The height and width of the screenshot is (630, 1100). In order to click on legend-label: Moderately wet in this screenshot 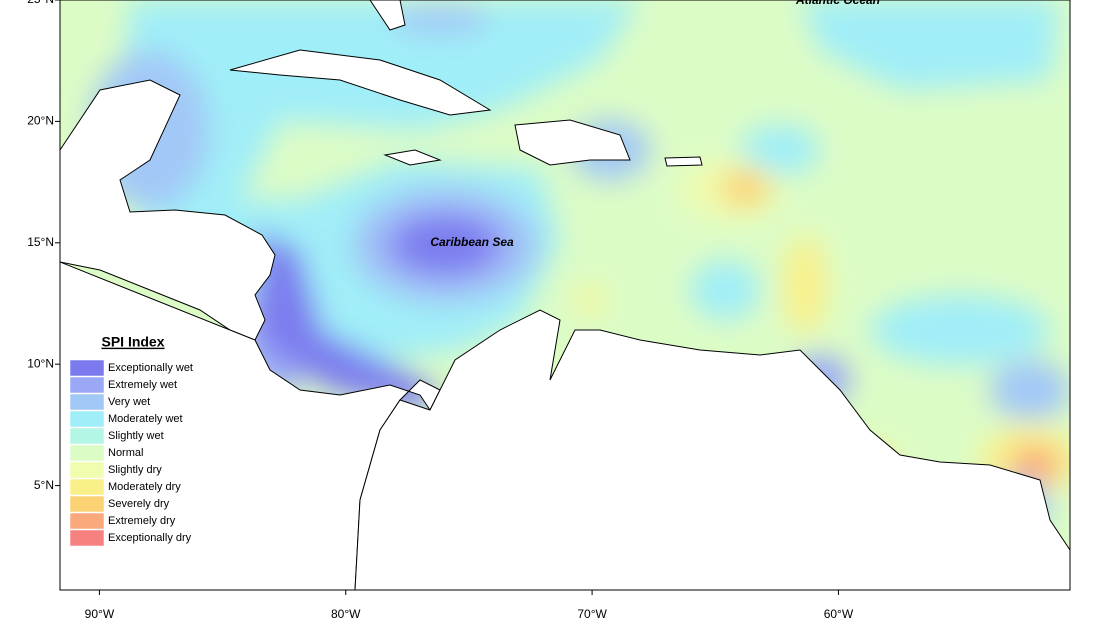, I will do `click(145, 419)`.